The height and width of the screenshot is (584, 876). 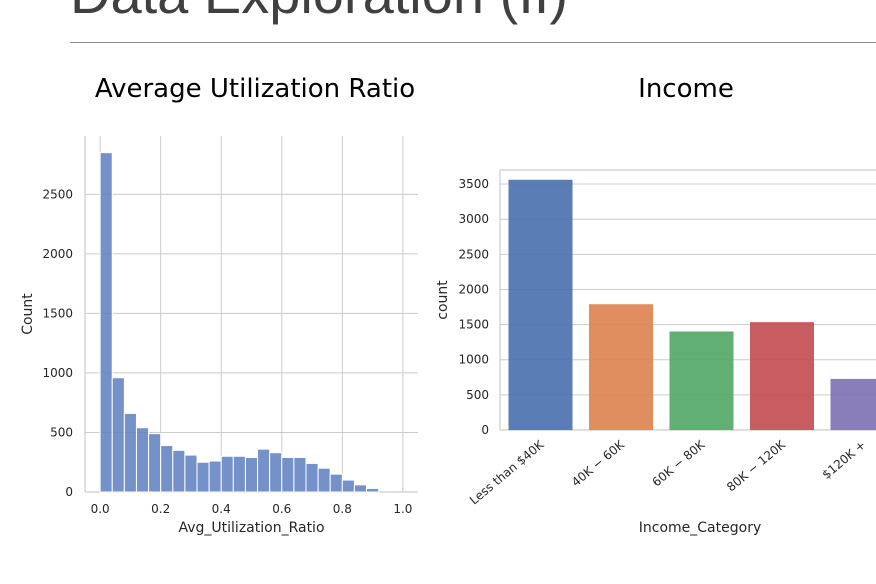 What do you see at coordinates (160, 509) in the screenshot?
I see `histogram-x-tick-label: 0.2` at bounding box center [160, 509].